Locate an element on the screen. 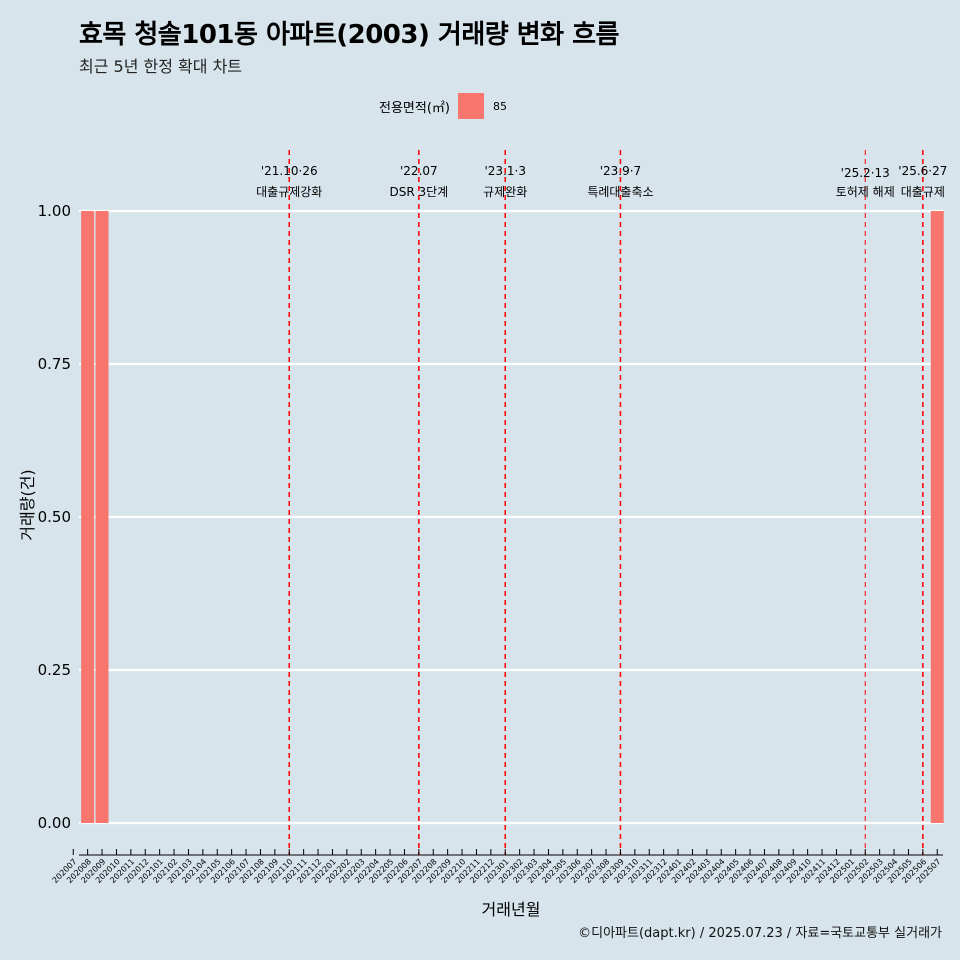  event-name-label: 규제완화 is located at coordinates (505, 192).